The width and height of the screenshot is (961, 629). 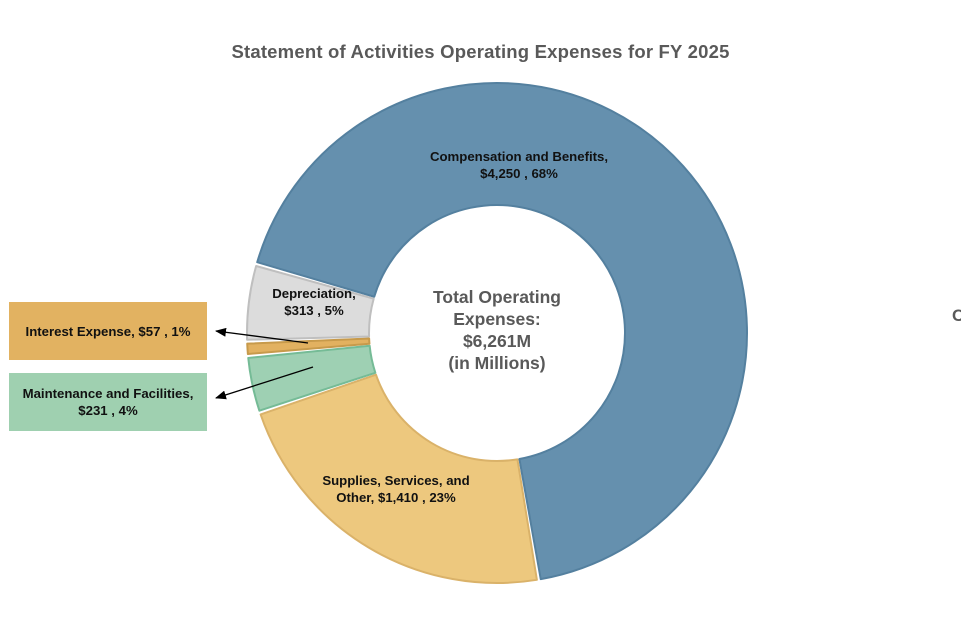 I want to click on slice-label-depreciation: Depreciation, $313 , 5%, so click(x=314, y=302).